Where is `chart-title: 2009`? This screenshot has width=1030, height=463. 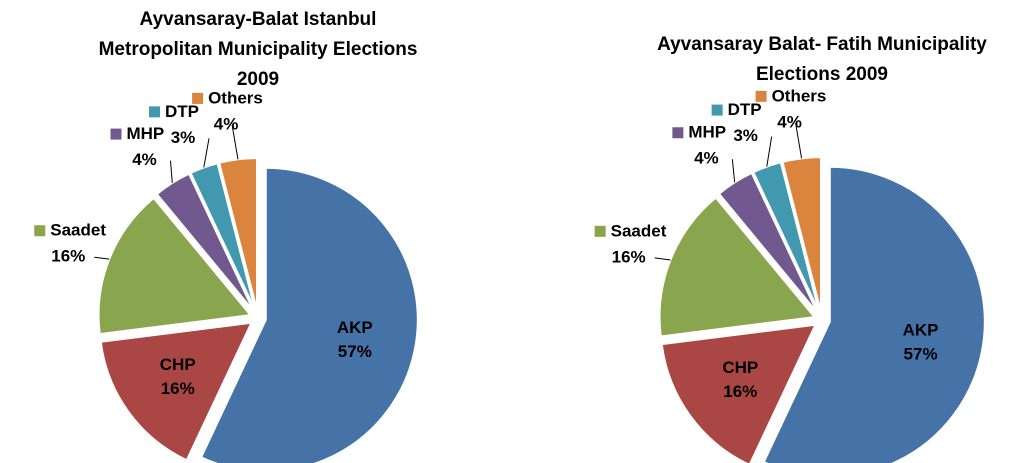 chart-title: 2009 is located at coordinates (258, 79).